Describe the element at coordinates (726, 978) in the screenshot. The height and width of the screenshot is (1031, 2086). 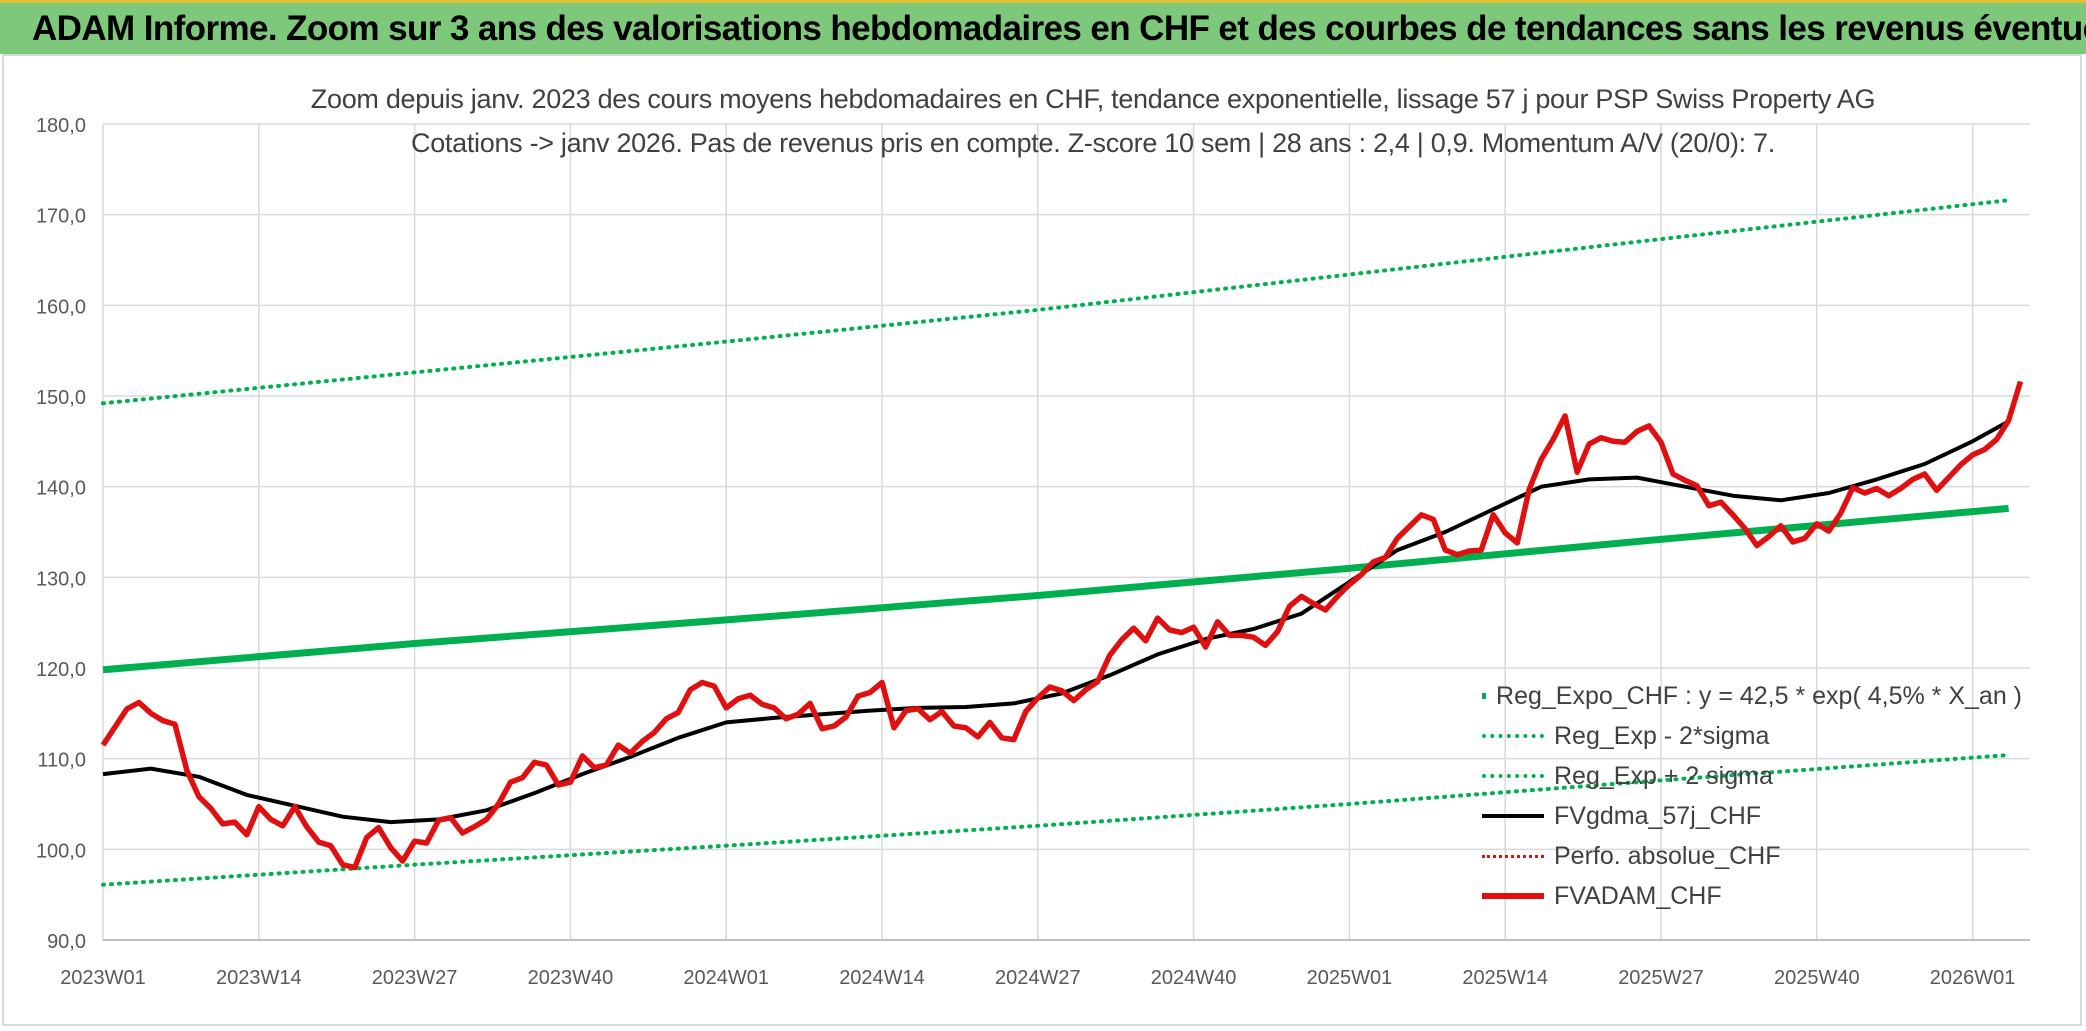
I see `x-tick-label: 2024W01` at that location.